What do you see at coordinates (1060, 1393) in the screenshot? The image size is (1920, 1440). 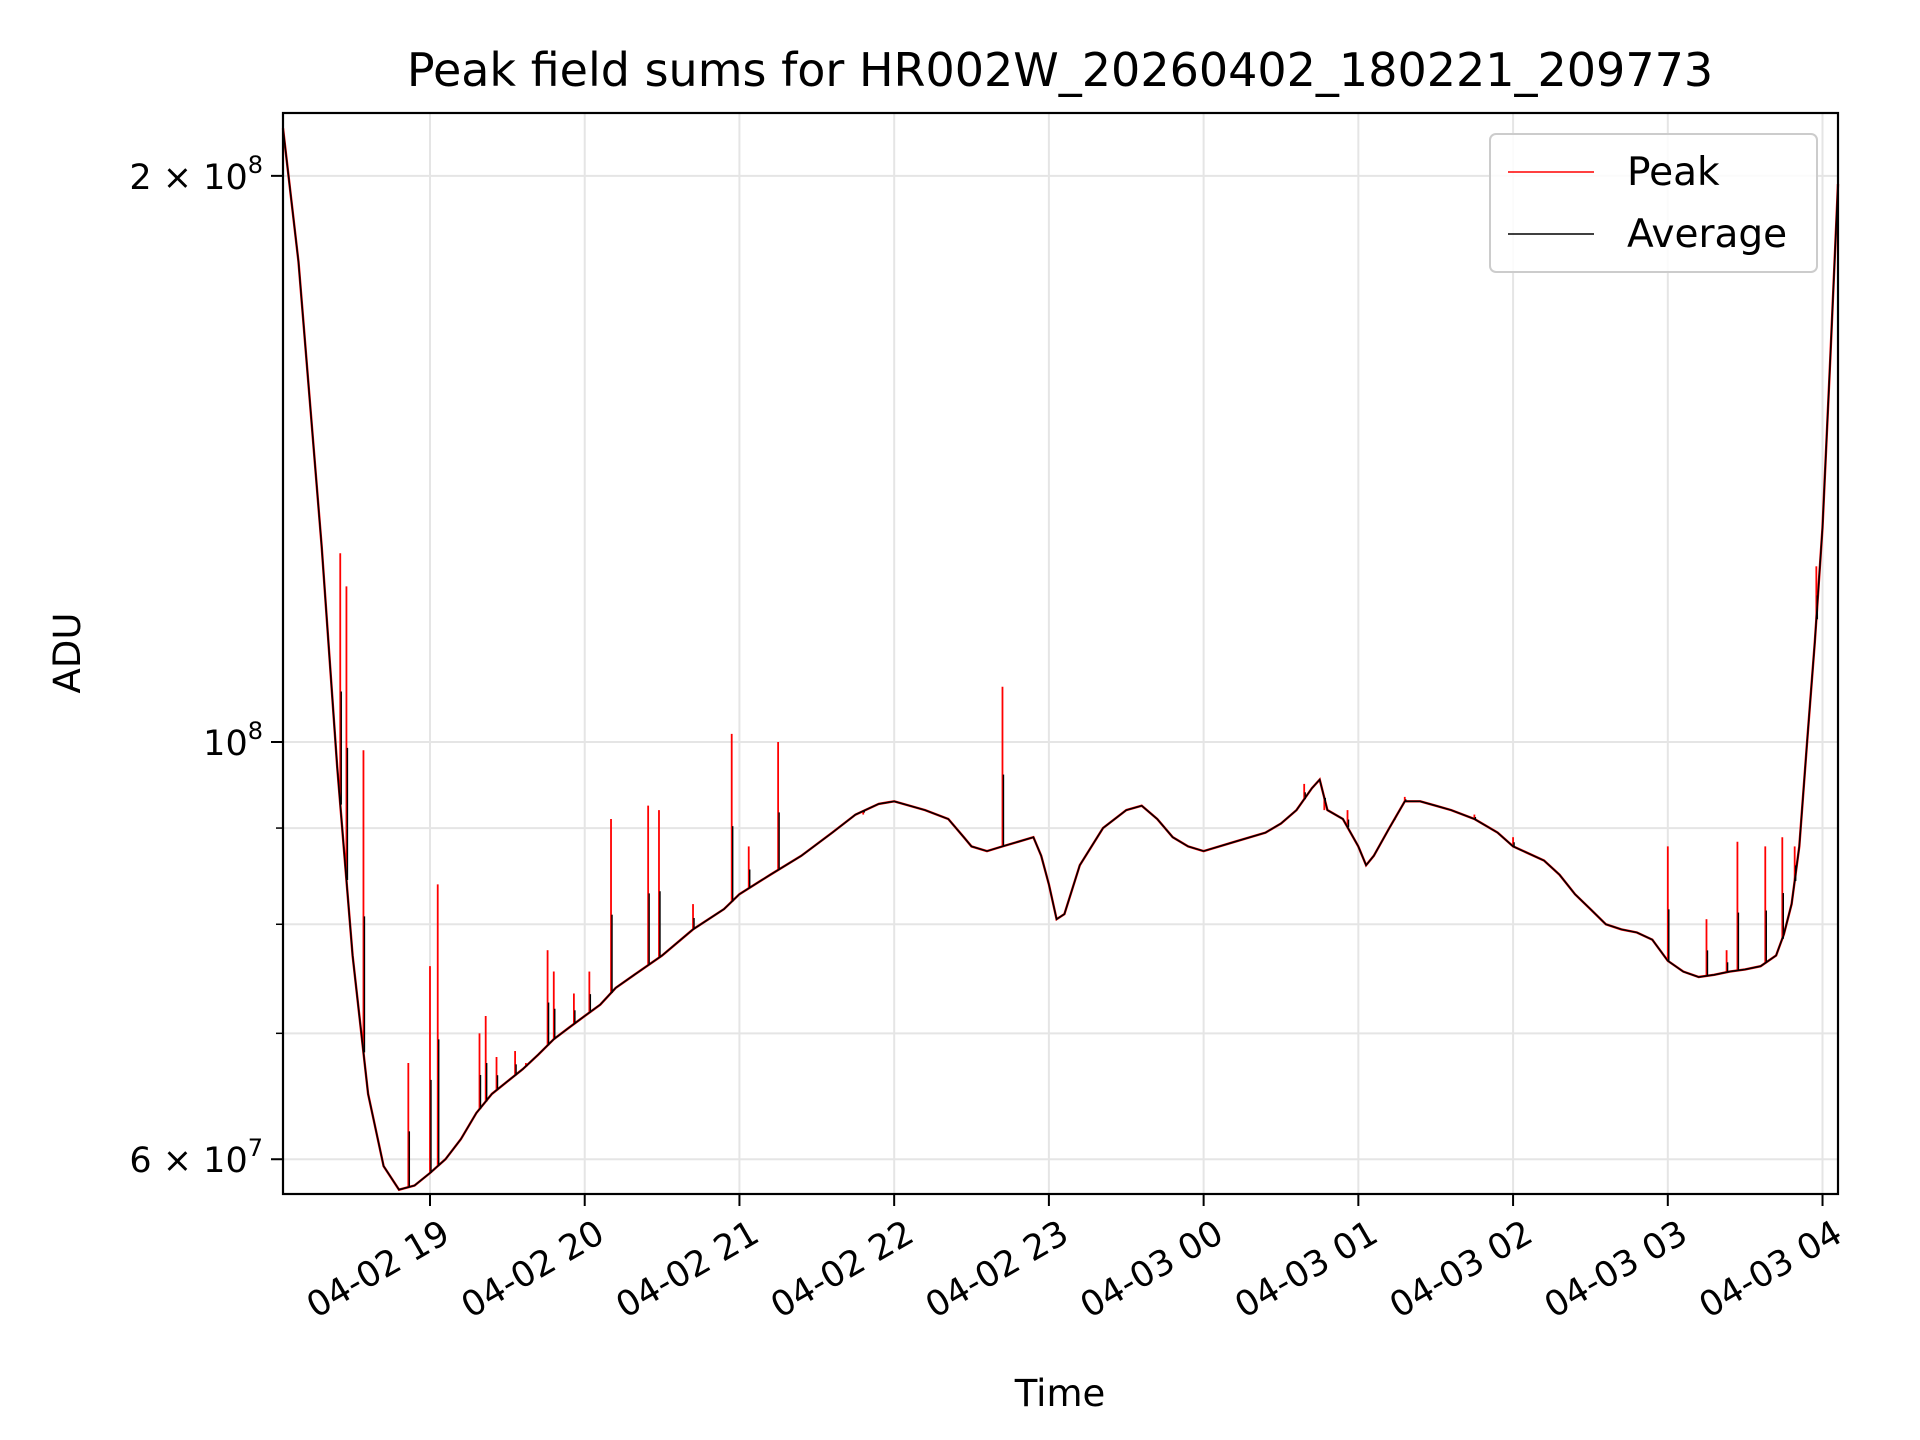 I see `x-axis-label: Time` at bounding box center [1060, 1393].